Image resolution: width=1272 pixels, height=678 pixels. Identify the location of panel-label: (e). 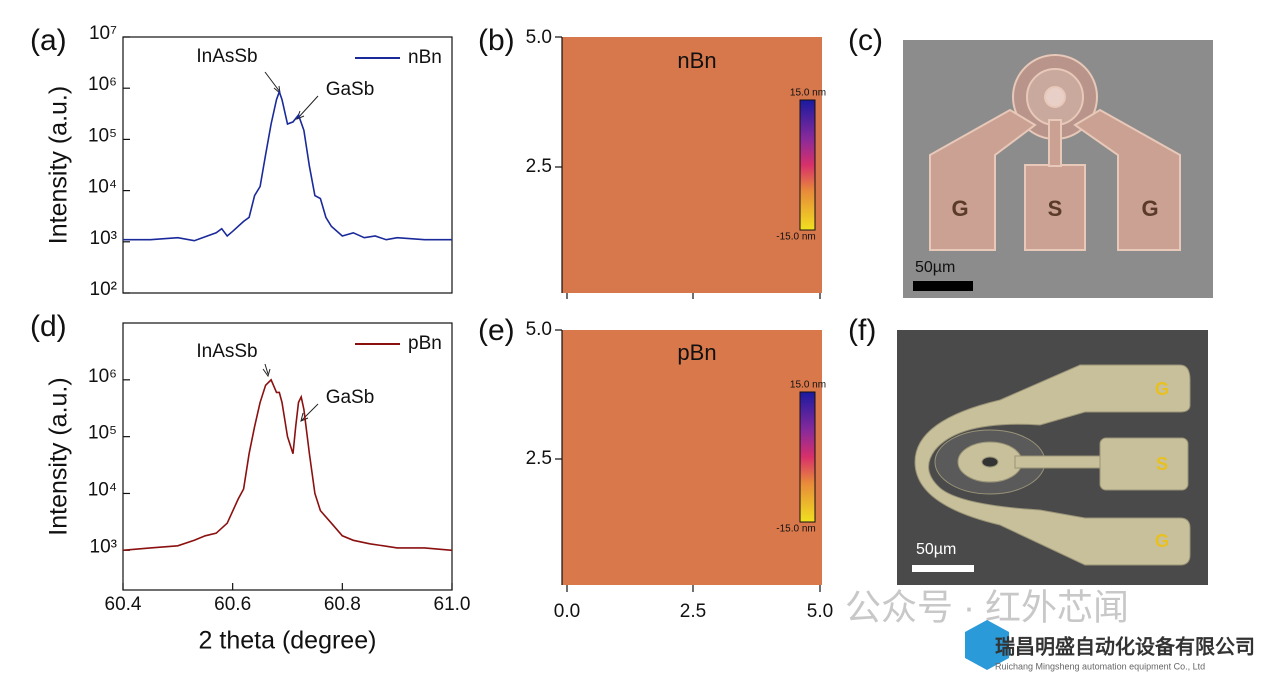
(496, 330).